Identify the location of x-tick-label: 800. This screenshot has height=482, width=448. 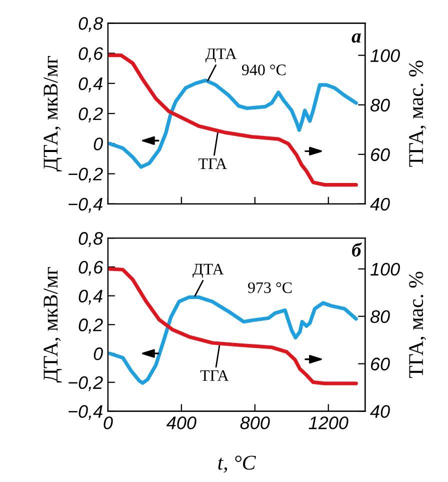
(255, 423).